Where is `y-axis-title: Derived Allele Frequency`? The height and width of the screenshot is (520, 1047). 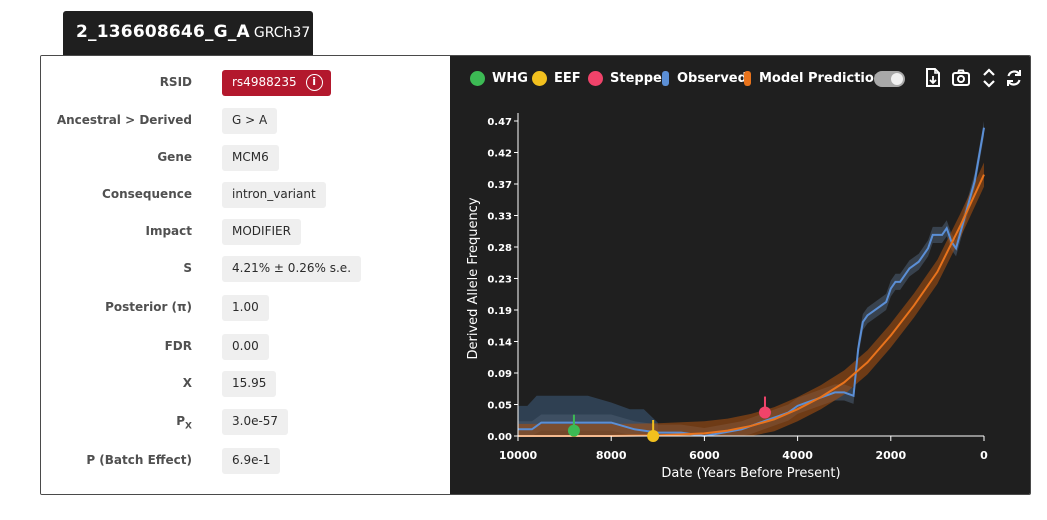 y-axis-title: Derived Allele Frequency is located at coordinates (473, 278).